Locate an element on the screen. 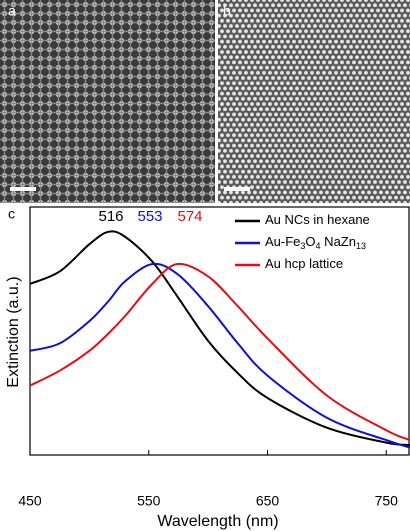 This screenshot has width=410, height=531. x-axis-label: Wavelength (nm) is located at coordinates (217, 521).